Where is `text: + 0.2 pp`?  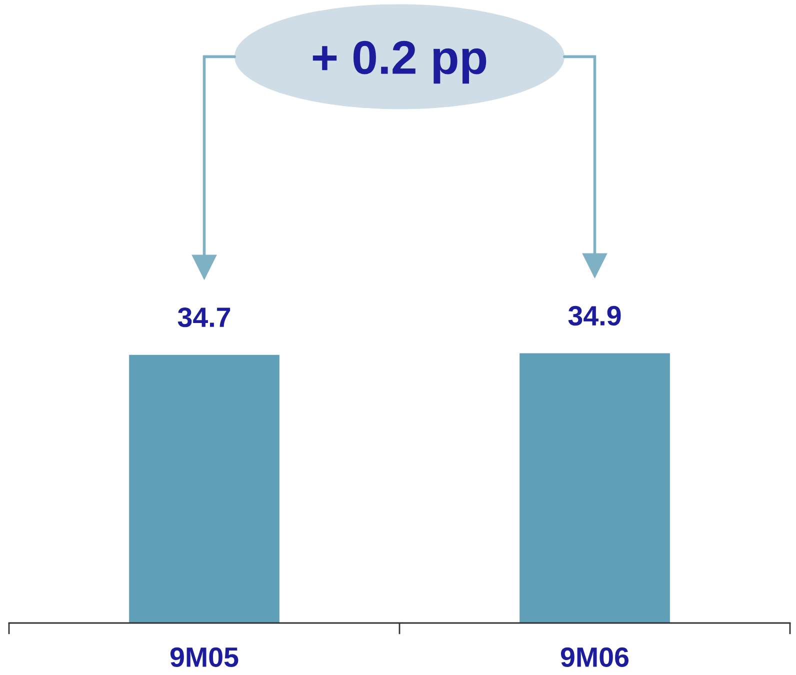
text: + 0.2 pp is located at coordinates (399, 62).